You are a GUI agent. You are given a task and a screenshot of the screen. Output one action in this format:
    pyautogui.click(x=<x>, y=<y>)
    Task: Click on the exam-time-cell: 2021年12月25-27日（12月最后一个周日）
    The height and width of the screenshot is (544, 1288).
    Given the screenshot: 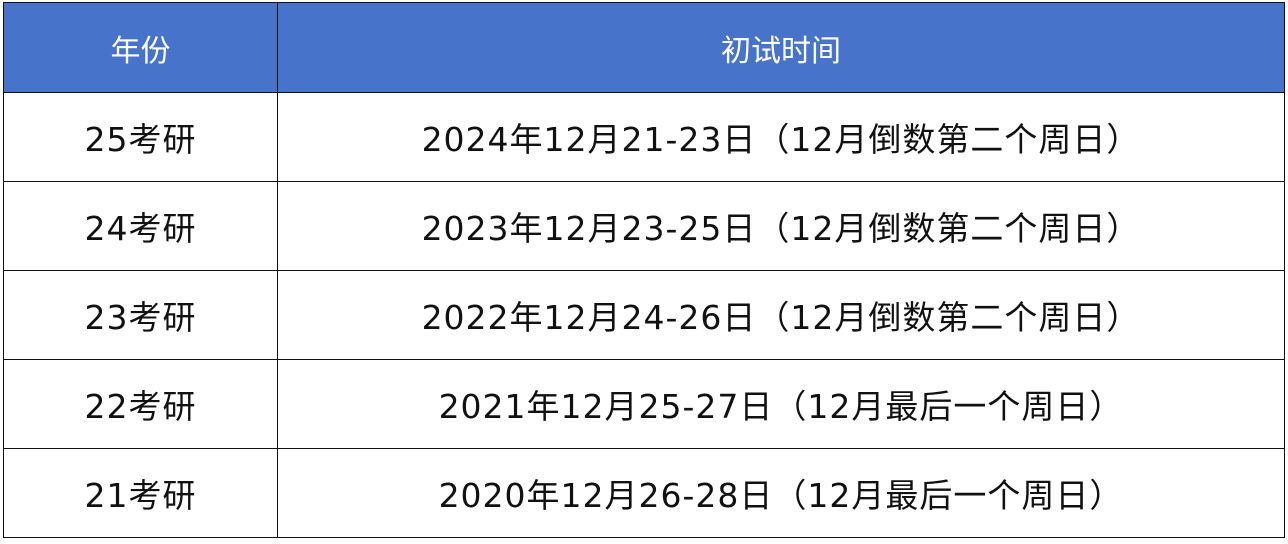 What is the action you would take?
    pyautogui.click(x=781, y=404)
    